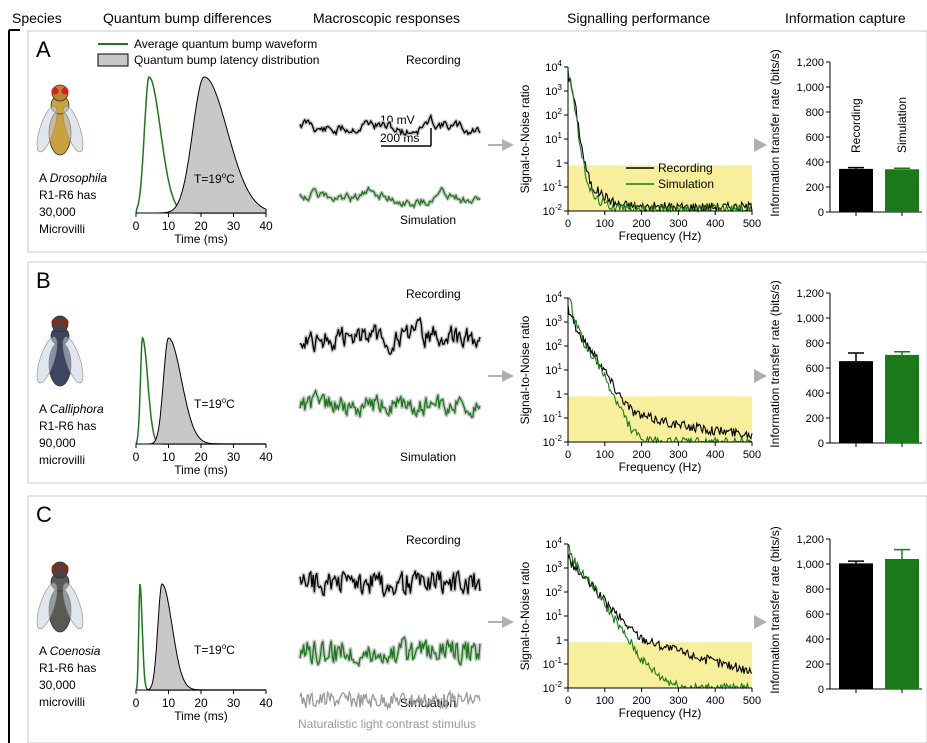 Image resolution: width=927 pixels, height=743 pixels. What do you see at coordinates (62, 702) in the screenshot?
I see `species-caption-line: microvilli` at bounding box center [62, 702].